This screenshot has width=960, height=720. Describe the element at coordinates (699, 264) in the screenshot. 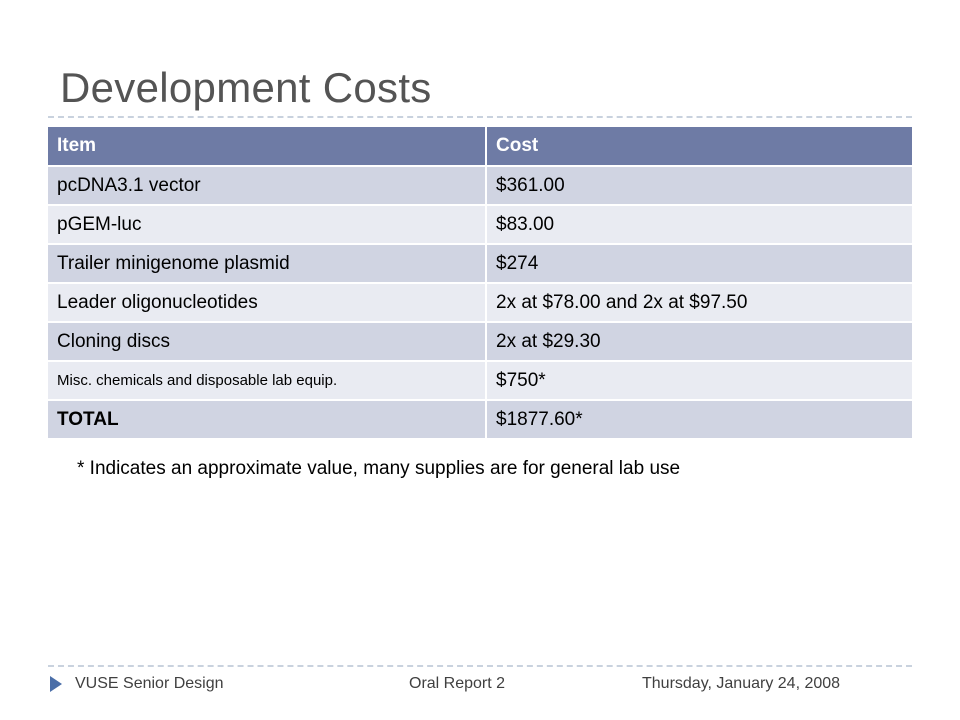

I see `cost-cell: $274` at that location.